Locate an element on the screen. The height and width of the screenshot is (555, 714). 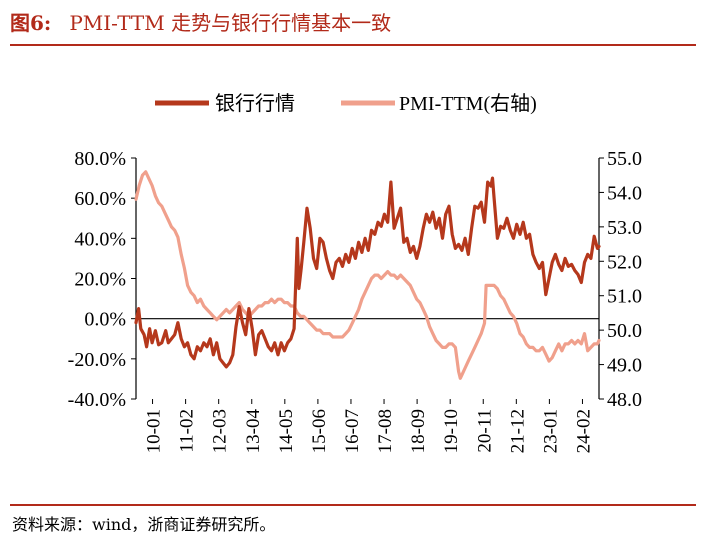
y-left-tick-label: 0.0% is located at coordinates (105, 320).